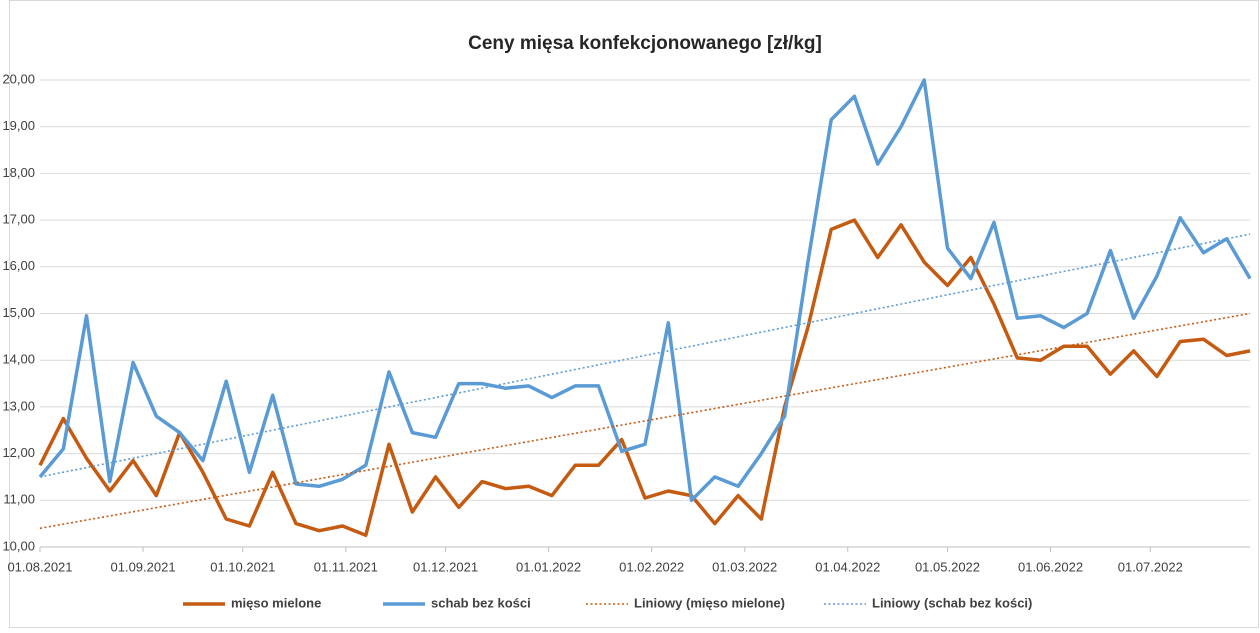 Image resolution: width=1260 pixels, height=633 pixels. What do you see at coordinates (952, 602) in the screenshot?
I see `legend-label: Liniowy (schab bez kości)` at bounding box center [952, 602].